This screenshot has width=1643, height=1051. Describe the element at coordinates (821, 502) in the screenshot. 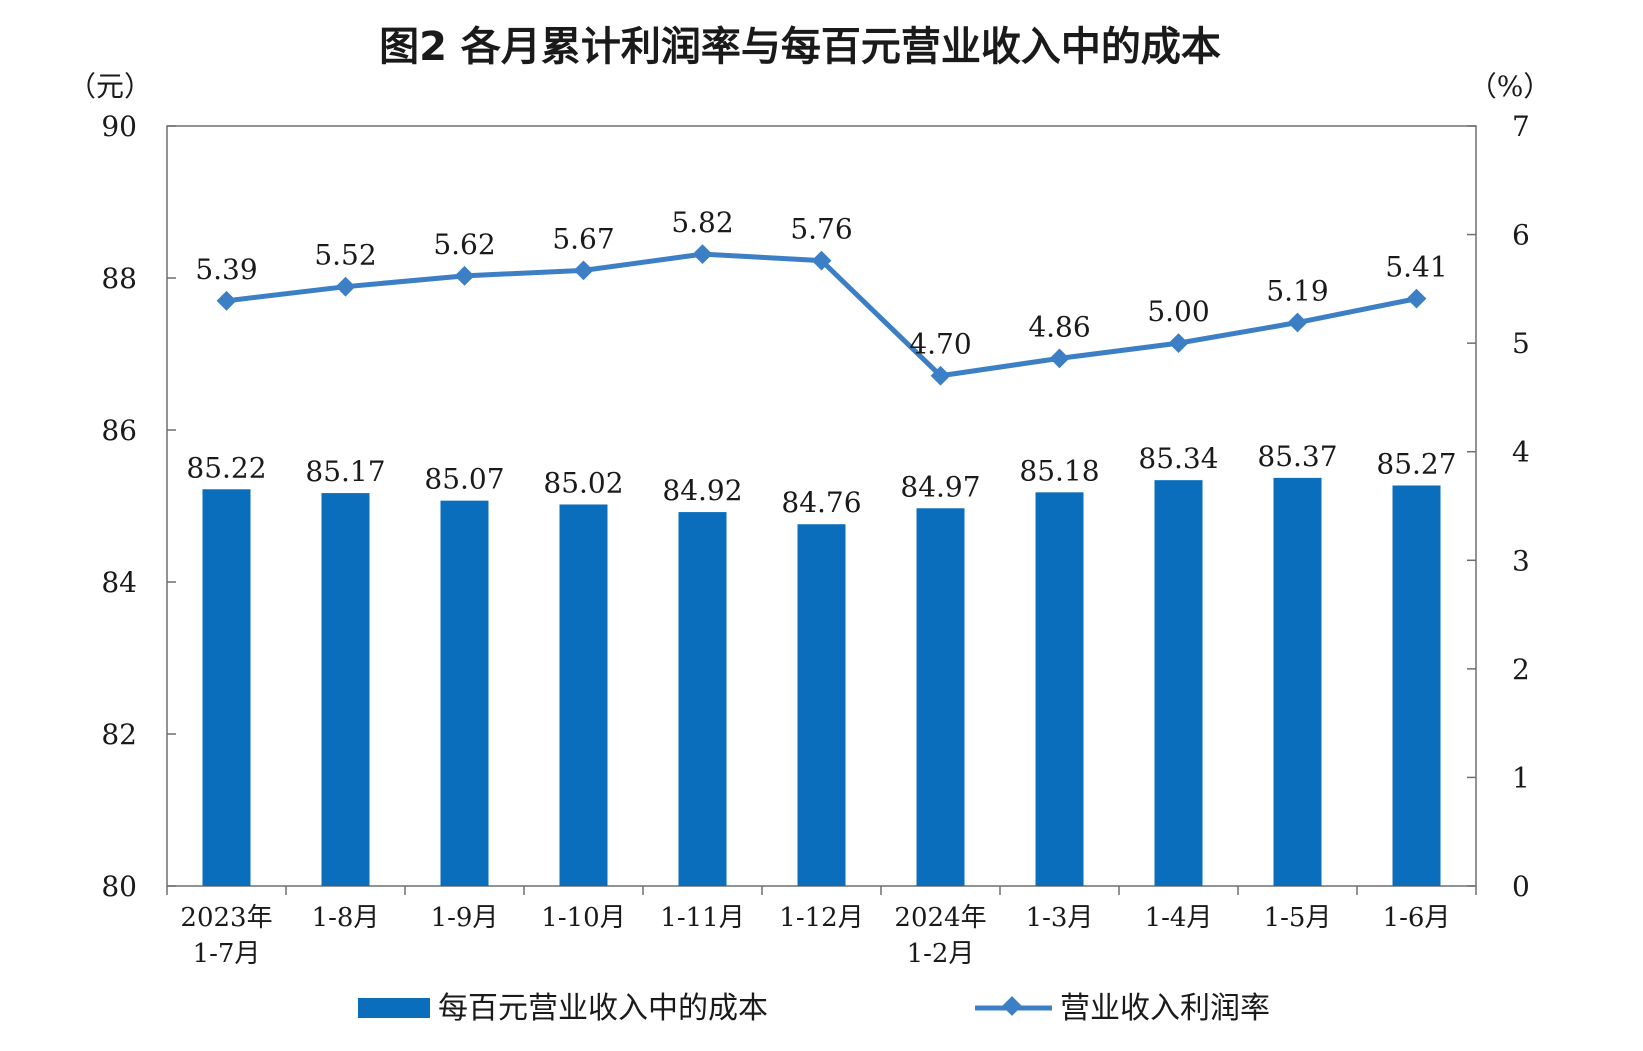

I see `bar-value-label: 84.76` at that location.